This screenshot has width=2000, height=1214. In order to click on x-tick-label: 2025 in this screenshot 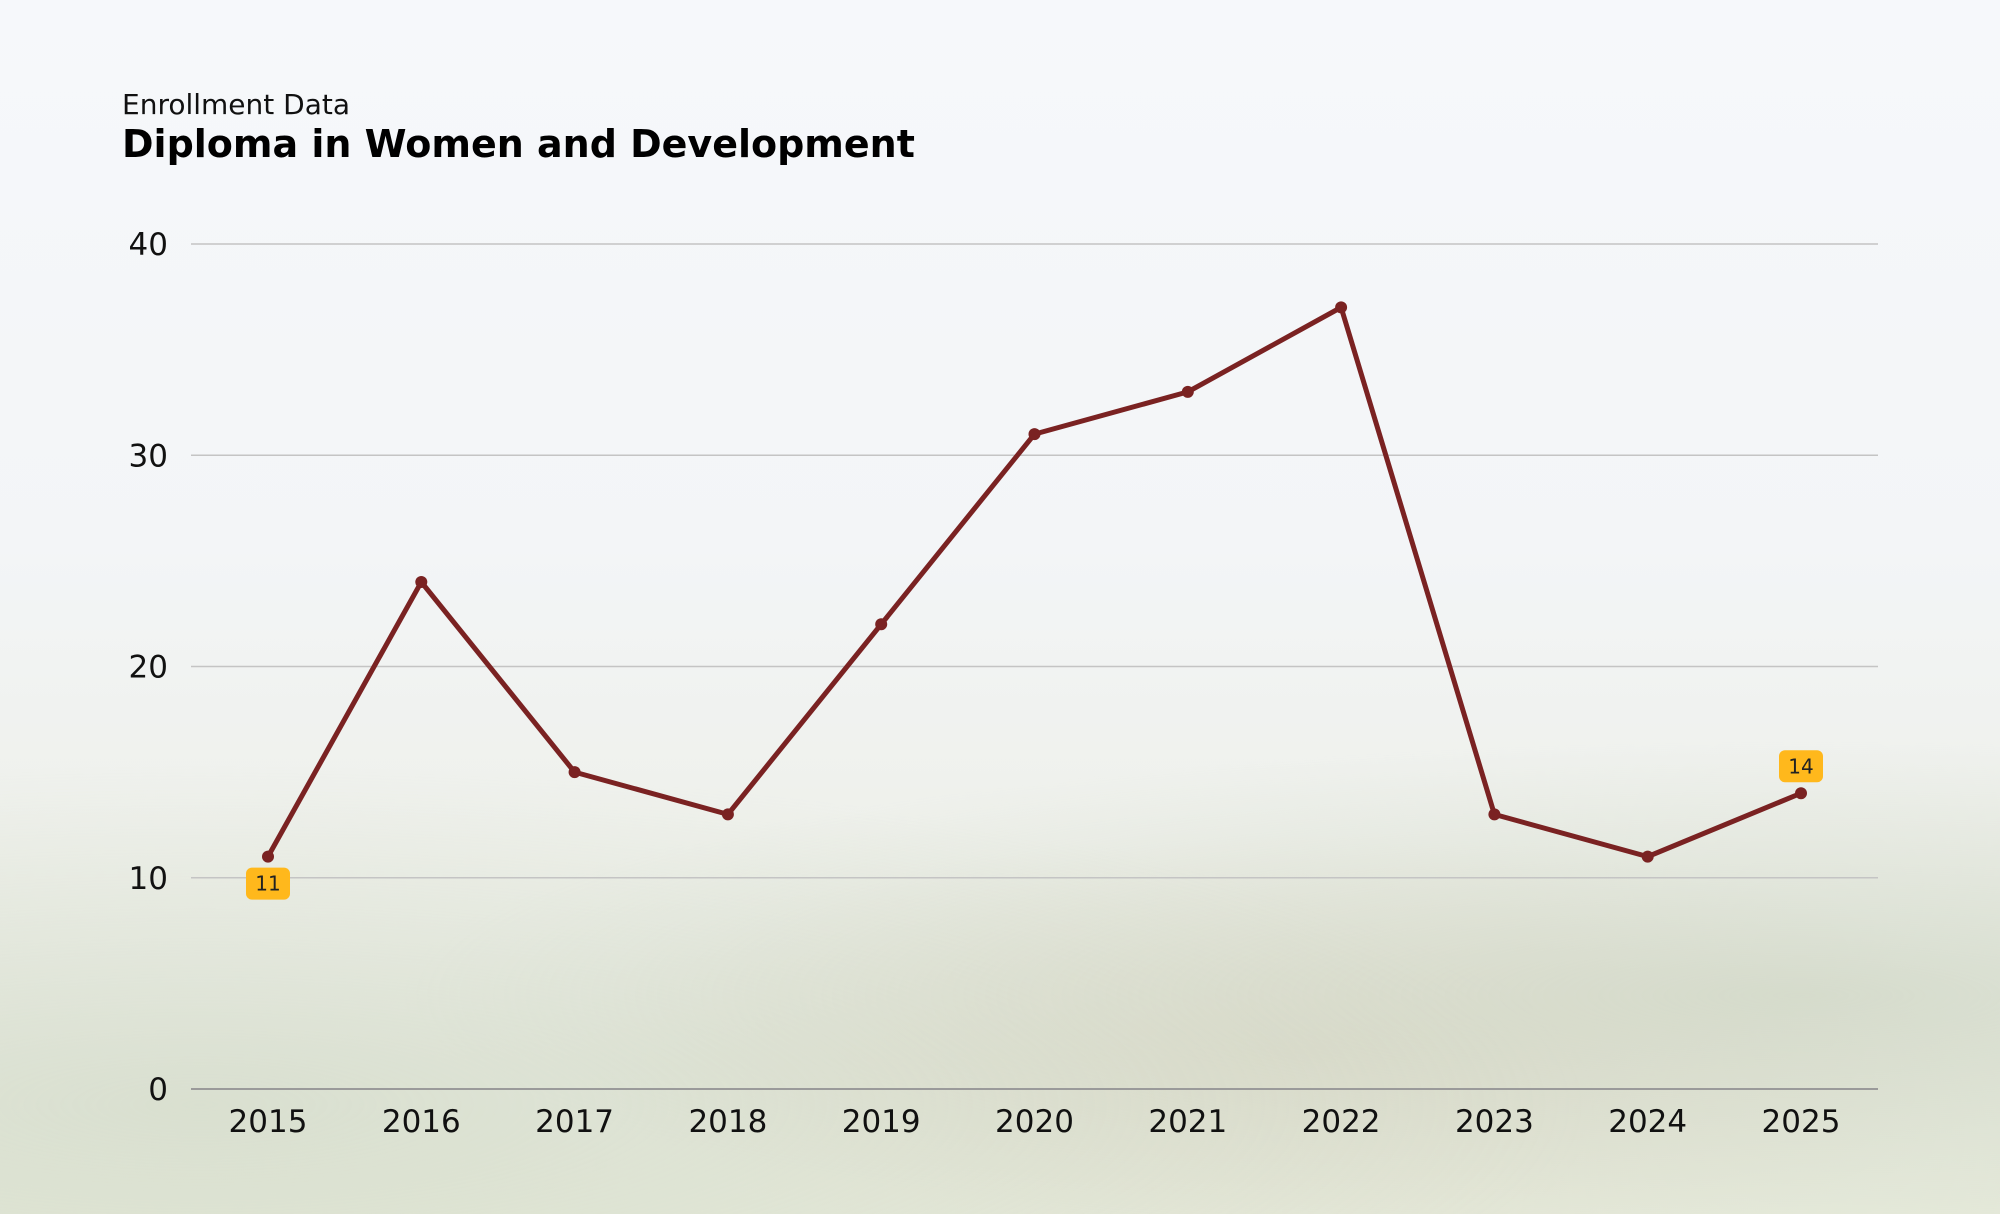, I will do `click(1801, 1122)`.